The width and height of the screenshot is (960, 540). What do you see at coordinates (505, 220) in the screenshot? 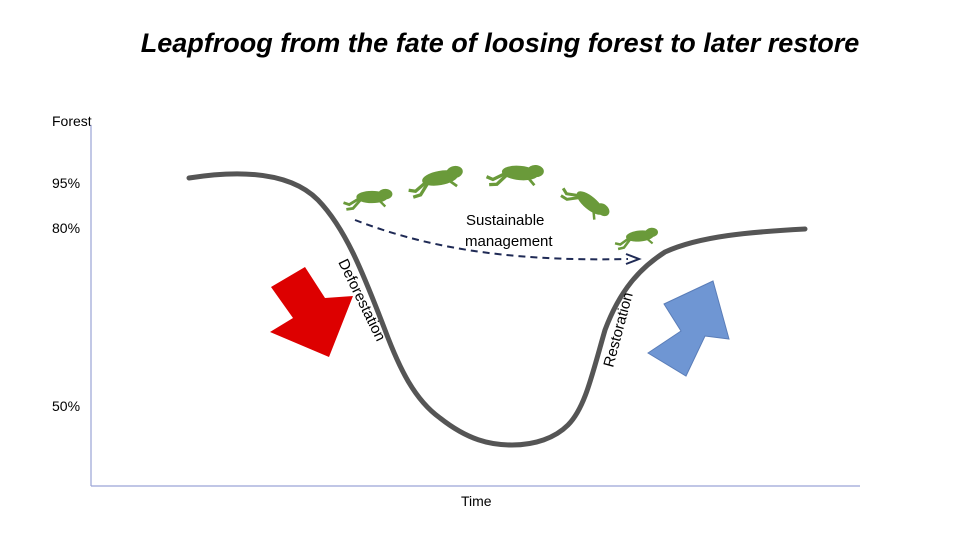
I see `sustainable-label-line1: Sustainable` at bounding box center [505, 220].